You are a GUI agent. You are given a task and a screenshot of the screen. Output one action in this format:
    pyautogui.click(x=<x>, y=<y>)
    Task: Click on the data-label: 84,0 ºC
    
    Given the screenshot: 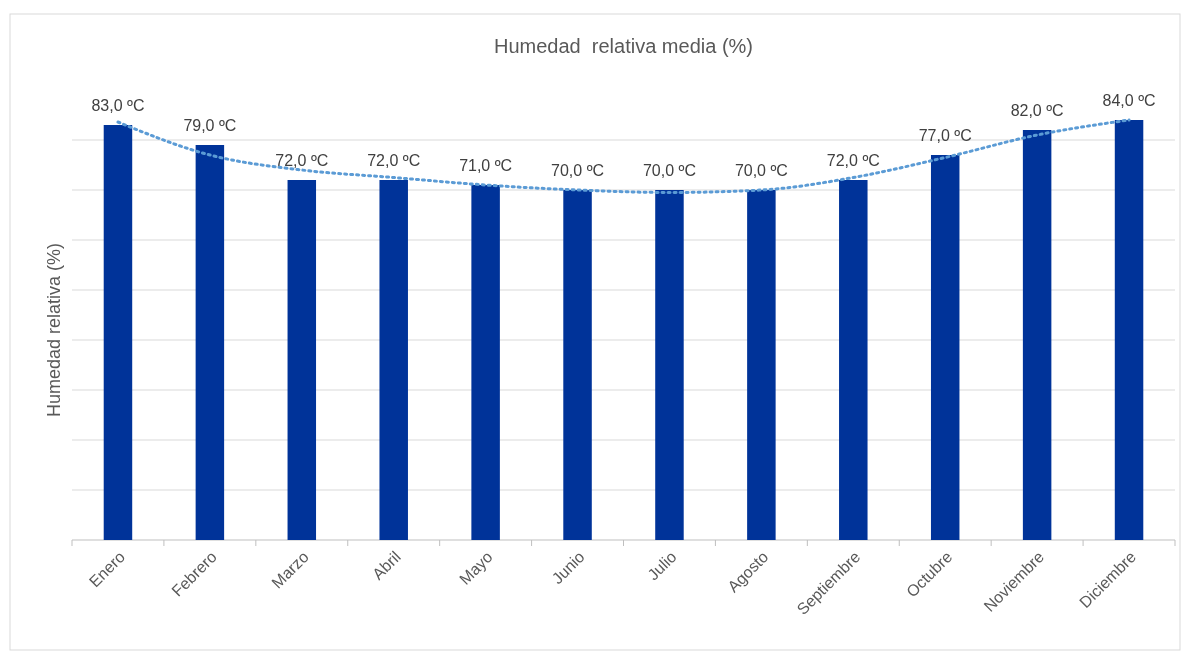 What is the action you would take?
    pyautogui.click(x=1129, y=100)
    